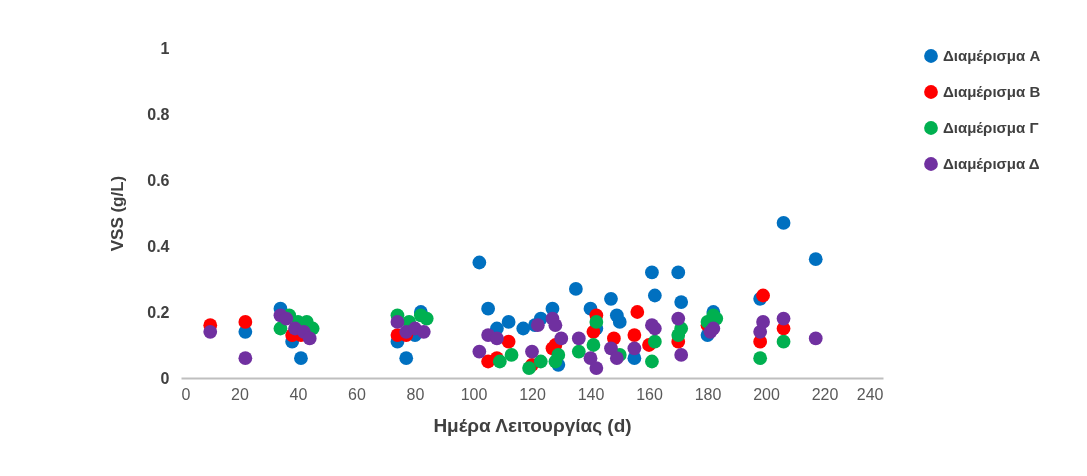 This screenshot has width=1087, height=476. Describe the element at coordinates (591, 394) in the screenshot. I see `x-tick-label: 140` at that location.